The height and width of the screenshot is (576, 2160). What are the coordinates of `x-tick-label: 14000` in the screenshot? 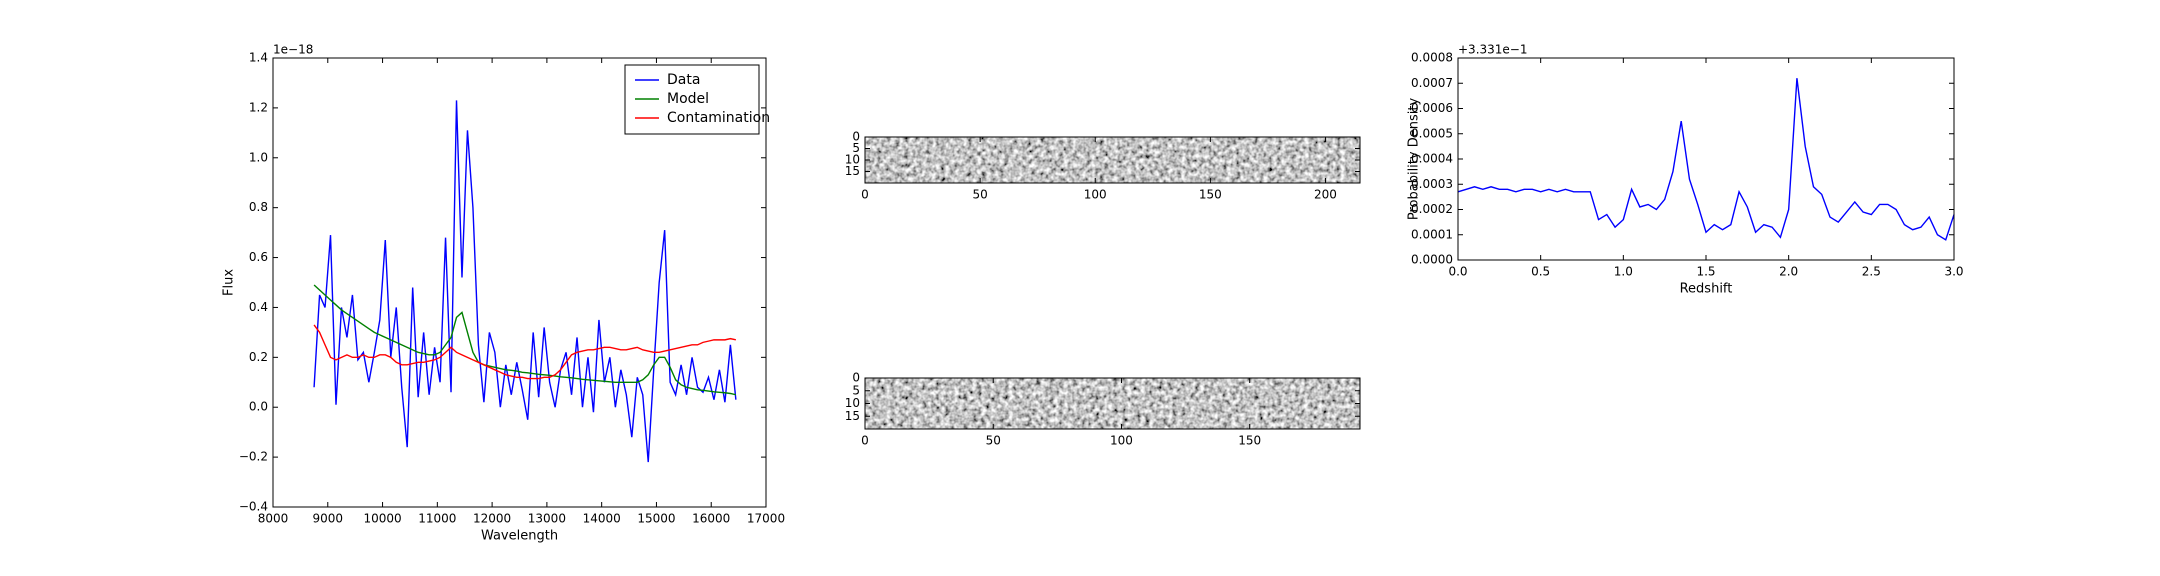 It's located at (602, 519).